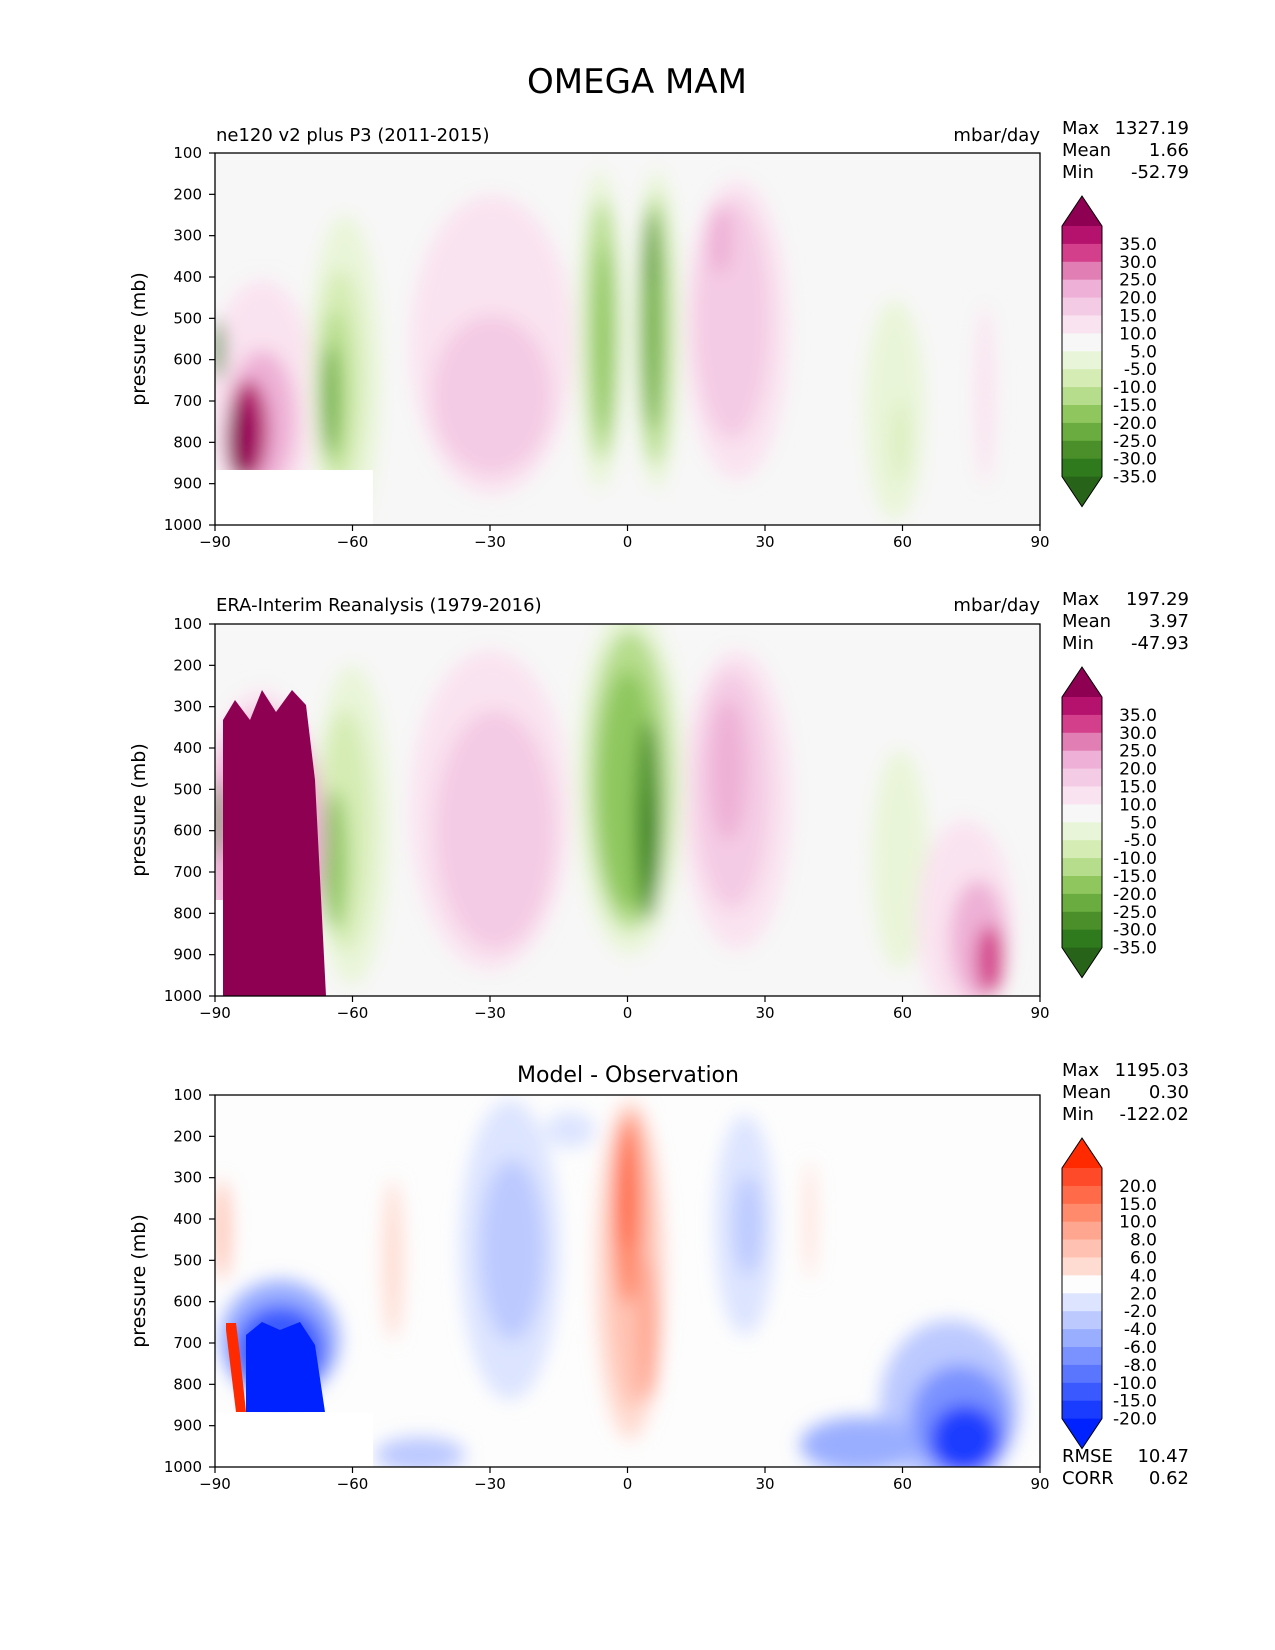  Describe the element at coordinates (490, 542) in the screenshot. I see `x-tick-label: −30` at that location.